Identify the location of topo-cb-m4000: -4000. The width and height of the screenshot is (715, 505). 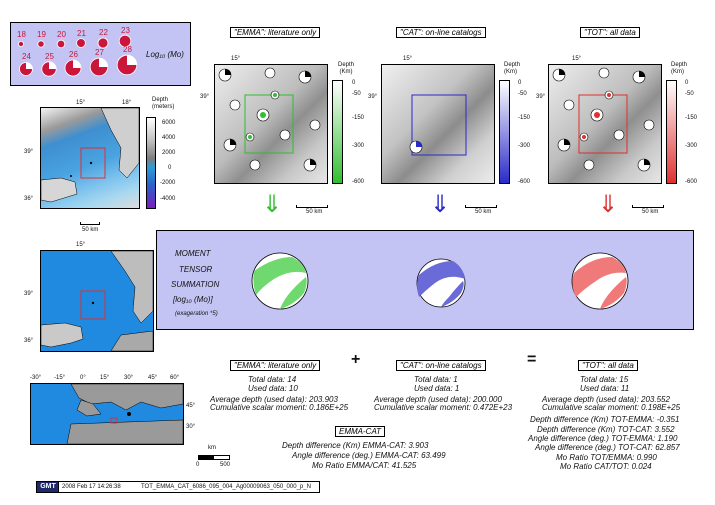
(168, 199).